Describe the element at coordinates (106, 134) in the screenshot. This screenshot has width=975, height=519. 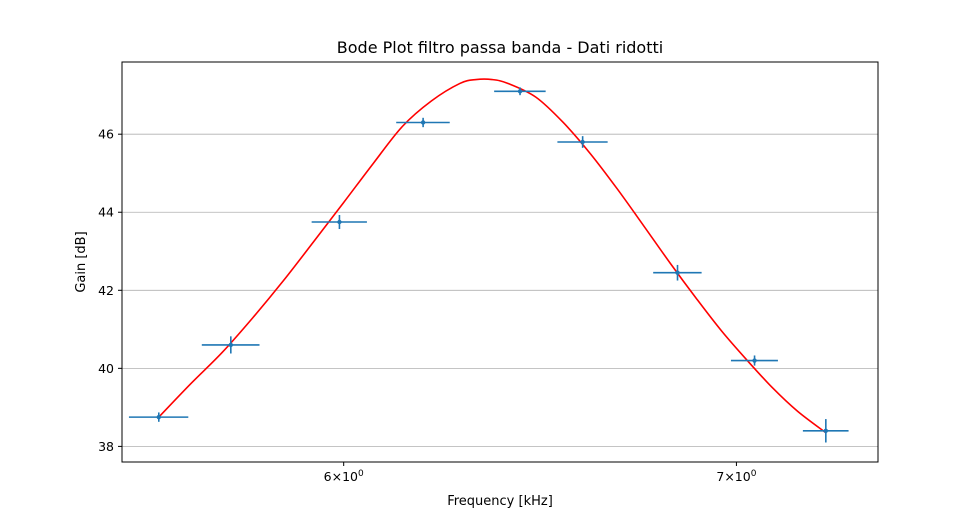
I see `y-tick-label: 46` at that location.